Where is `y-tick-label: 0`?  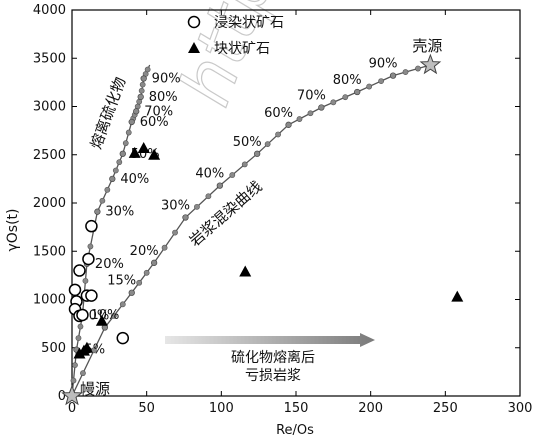 y-tick-label: 0 is located at coordinates (62, 396).